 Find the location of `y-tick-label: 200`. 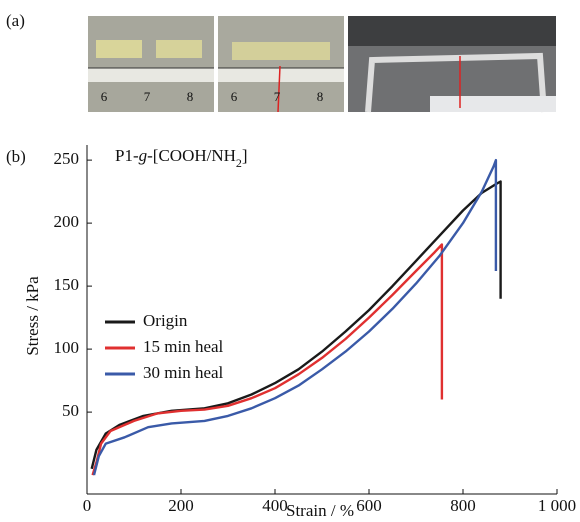

y-tick-label: 200 is located at coordinates (67, 221).